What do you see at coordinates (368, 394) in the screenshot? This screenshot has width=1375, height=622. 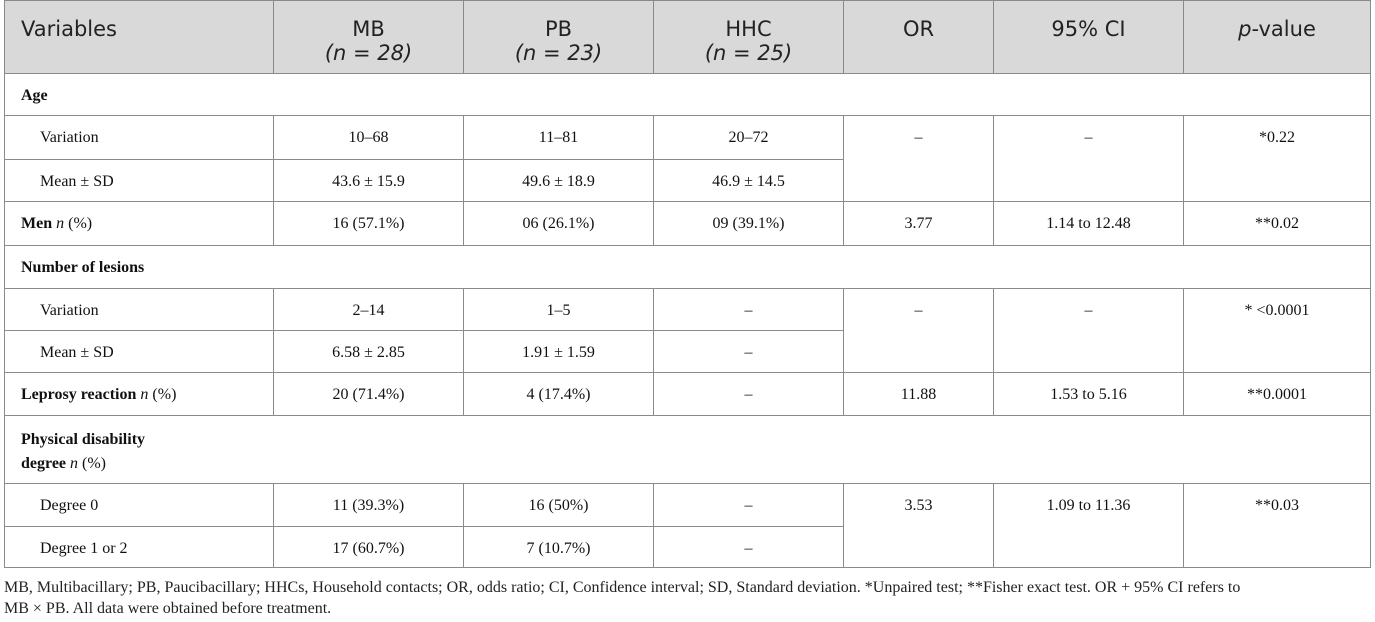 I see `cell-mb: 20 (71.4%)` at bounding box center [368, 394].